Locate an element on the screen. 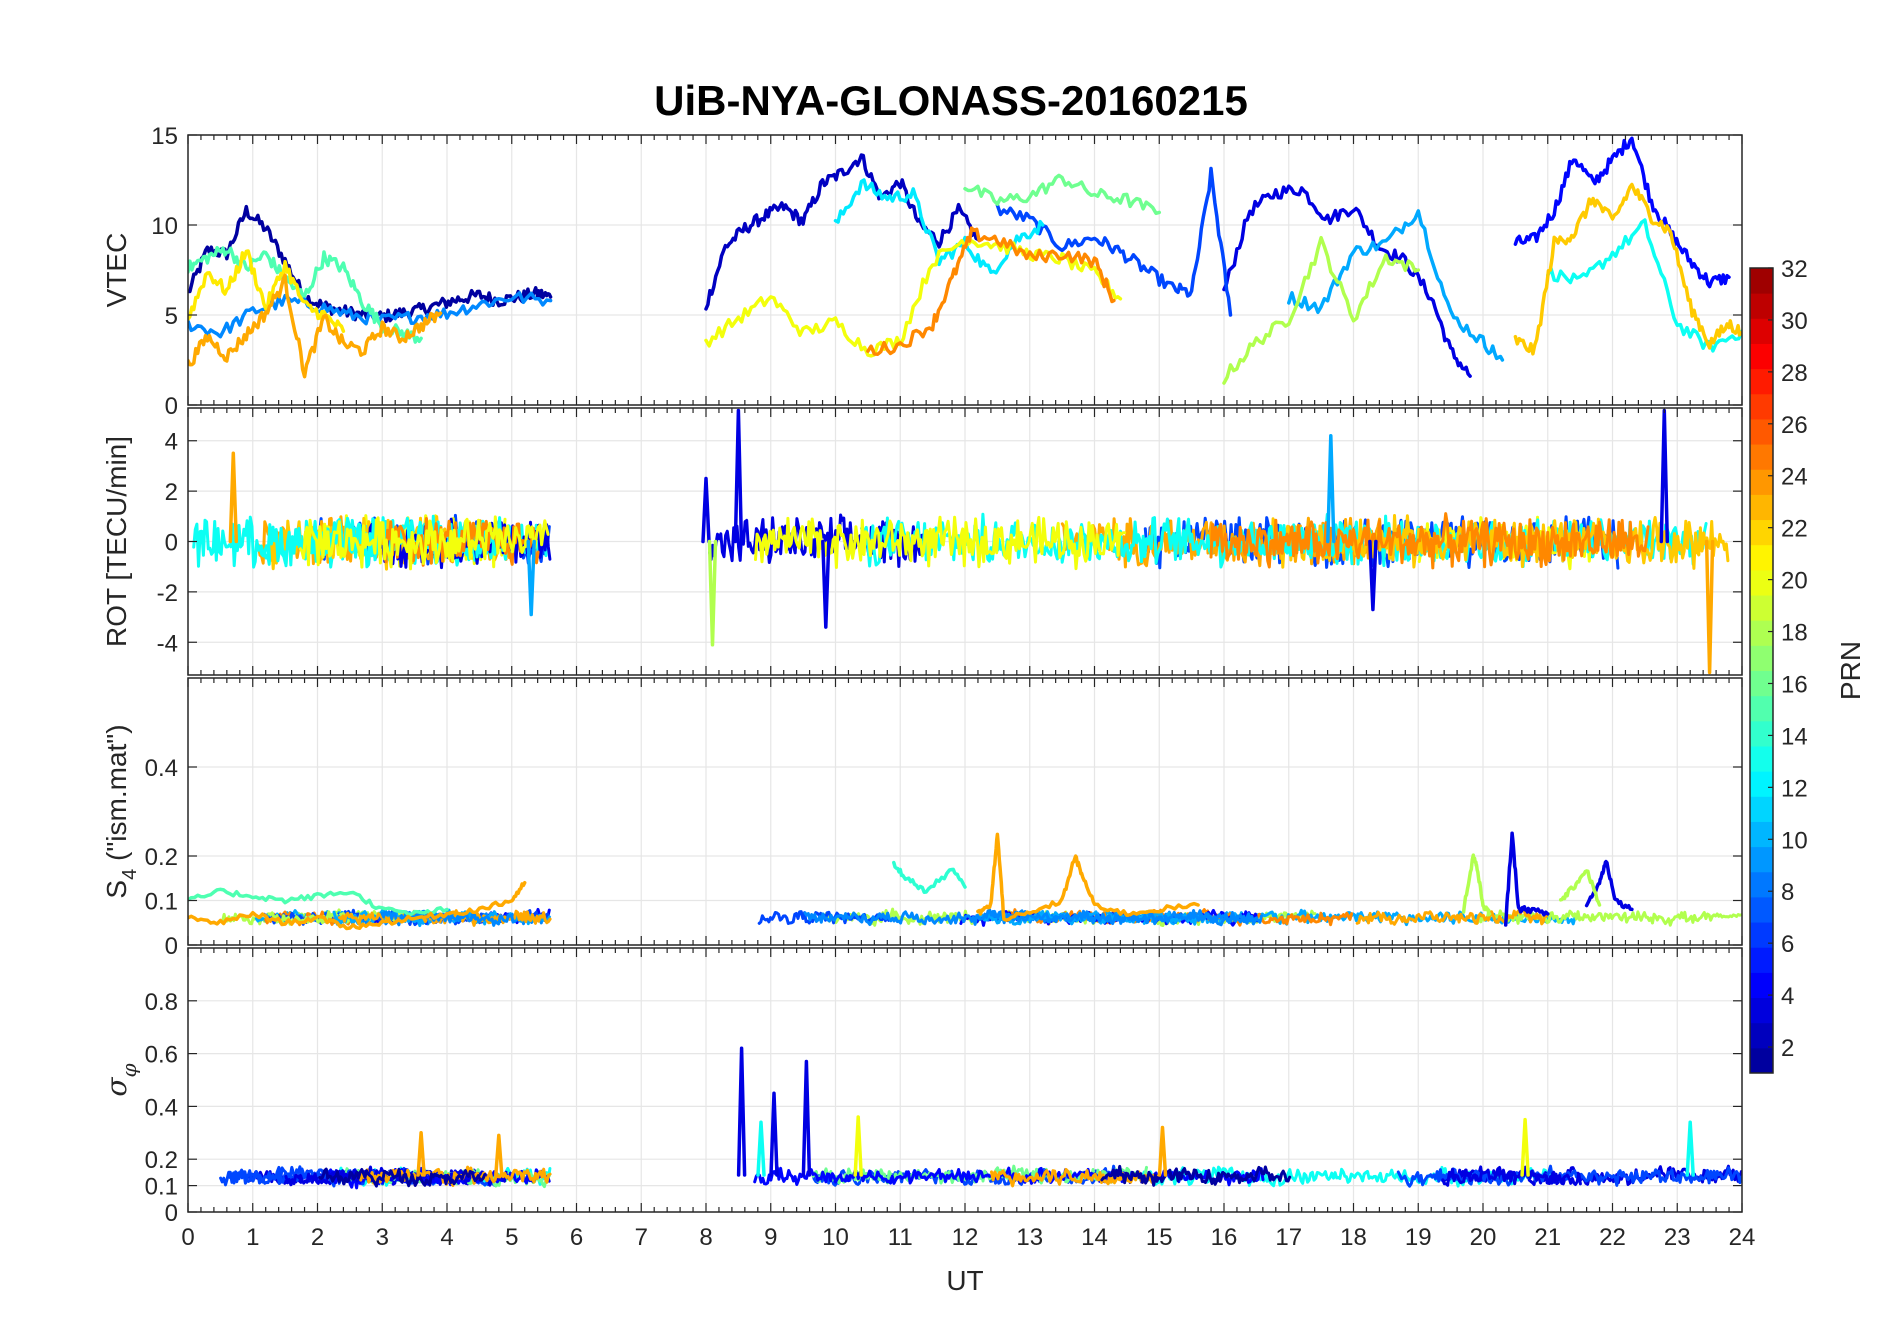 This screenshot has width=1902, height=1330. x-tick-label: 0 is located at coordinates (187, 1237).